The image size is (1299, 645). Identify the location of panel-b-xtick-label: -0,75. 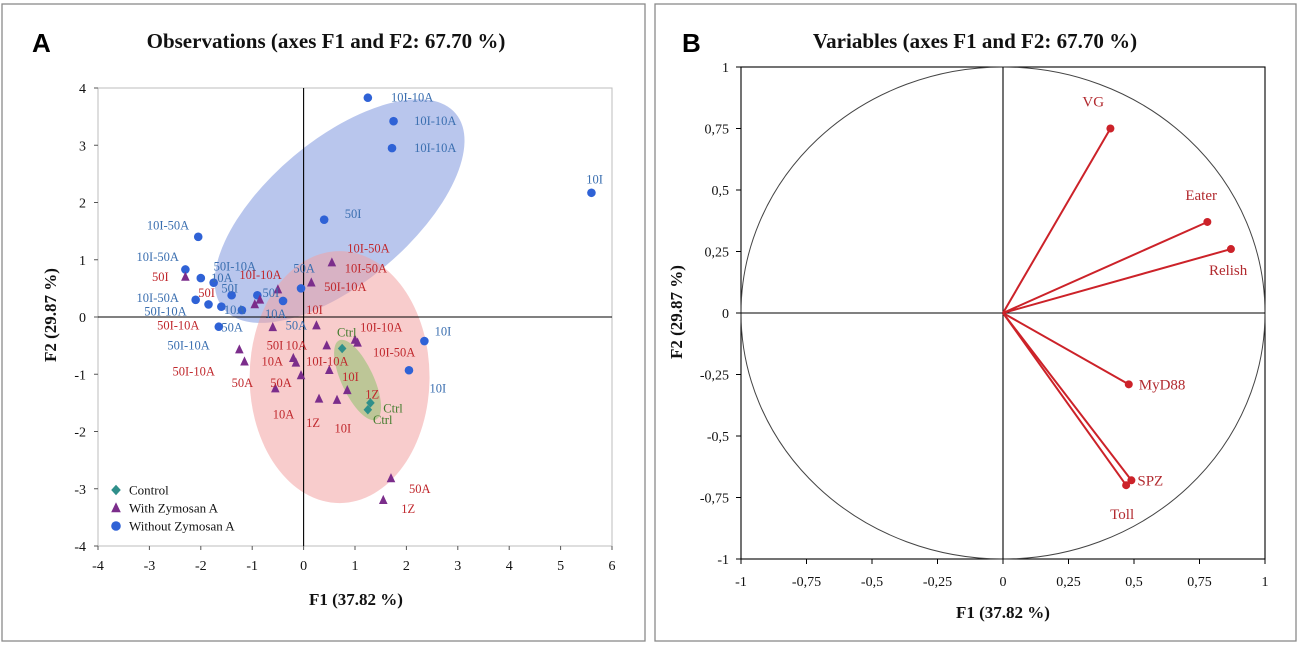
(806, 582).